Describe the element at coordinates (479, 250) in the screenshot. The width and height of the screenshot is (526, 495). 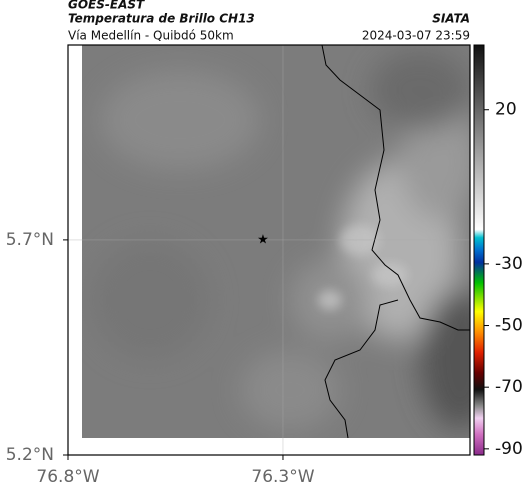
I see `colorbar` at that location.